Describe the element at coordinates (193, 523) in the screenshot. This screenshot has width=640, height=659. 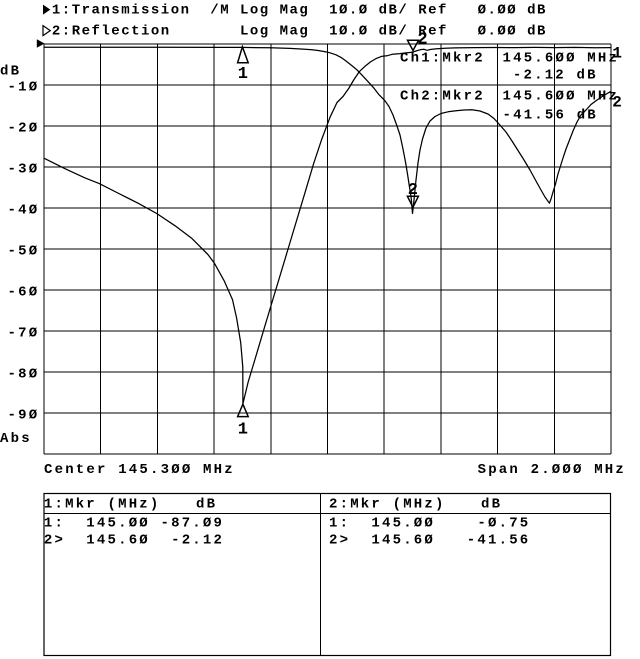
I see `svg-text: -87.Ø9` at that location.